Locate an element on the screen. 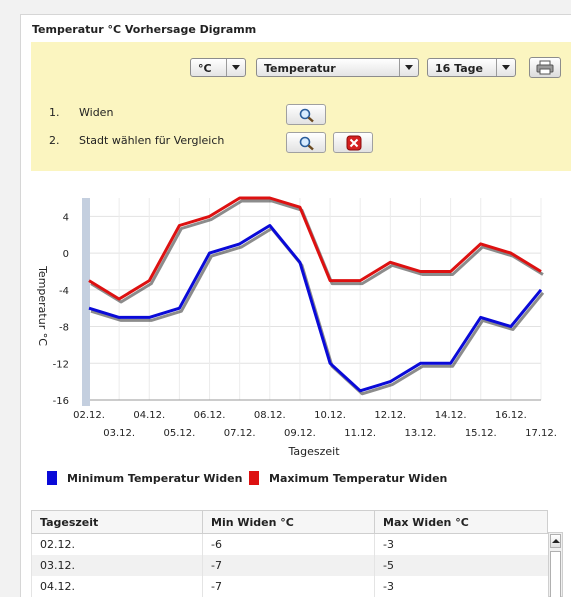  step-number: 1. is located at coordinates (54, 112).